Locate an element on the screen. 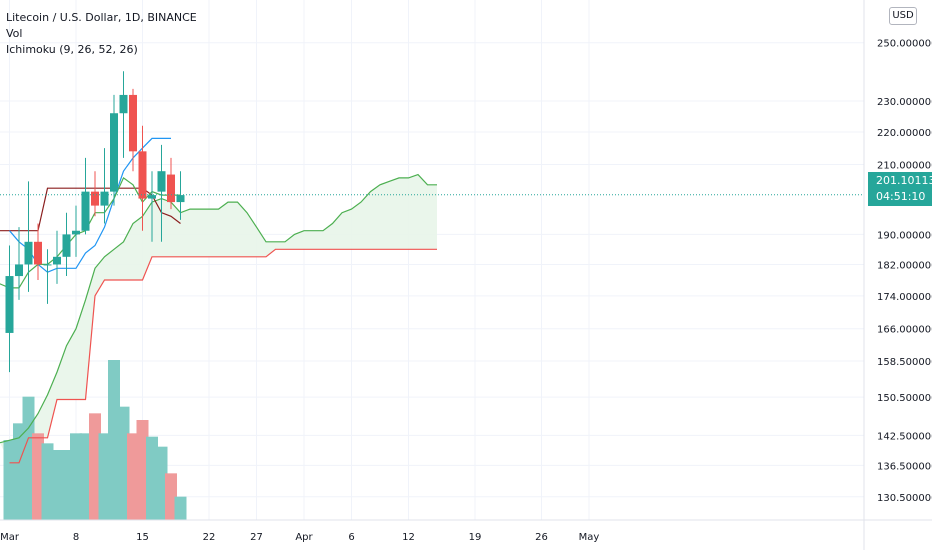 This screenshot has height=550, width=932. time-tick-label: May is located at coordinates (589, 537).